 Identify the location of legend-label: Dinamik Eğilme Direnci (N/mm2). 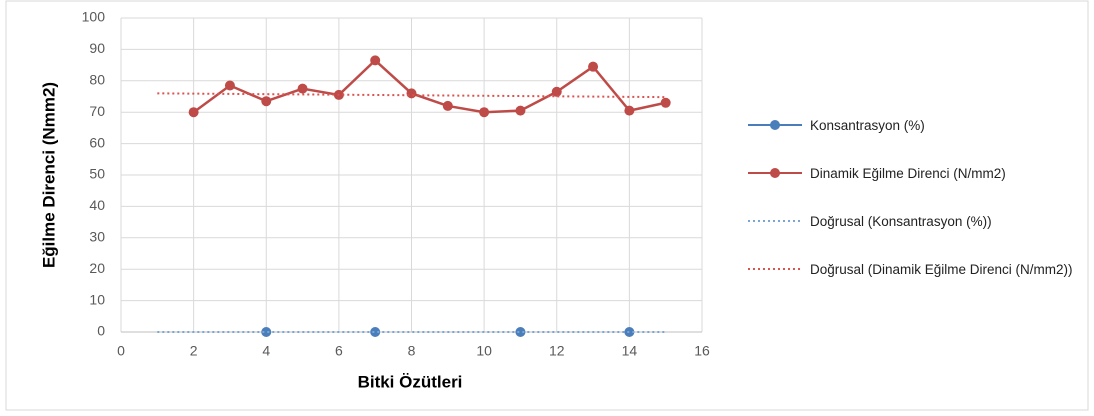
(908, 173).